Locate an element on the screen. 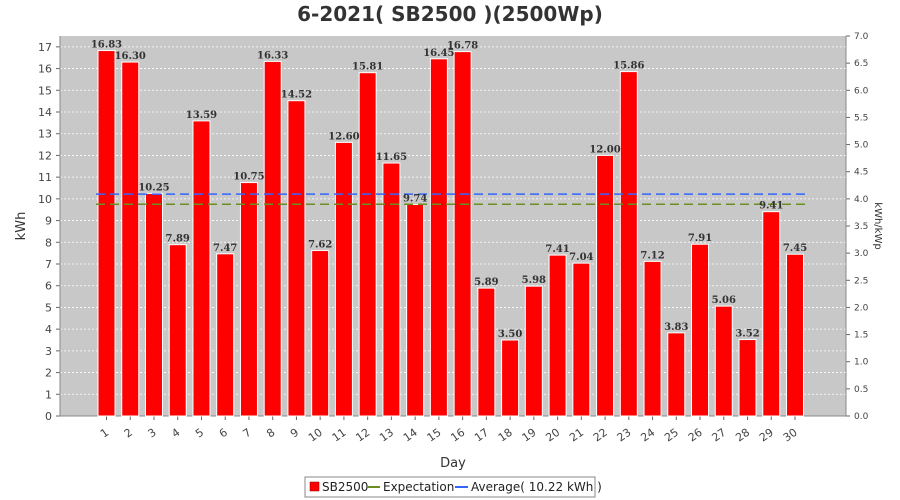  y-tick-label-16: 16 is located at coordinates (45, 69).